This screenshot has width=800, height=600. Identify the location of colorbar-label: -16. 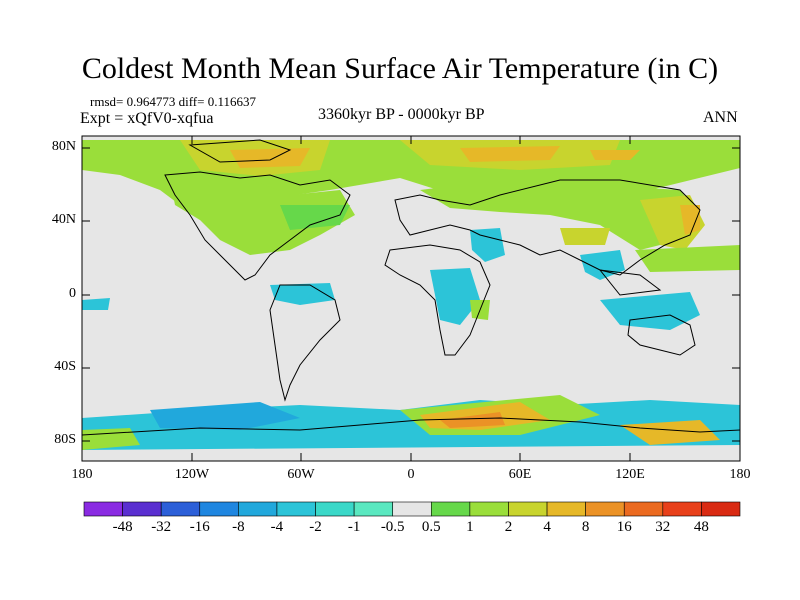
(199, 527).